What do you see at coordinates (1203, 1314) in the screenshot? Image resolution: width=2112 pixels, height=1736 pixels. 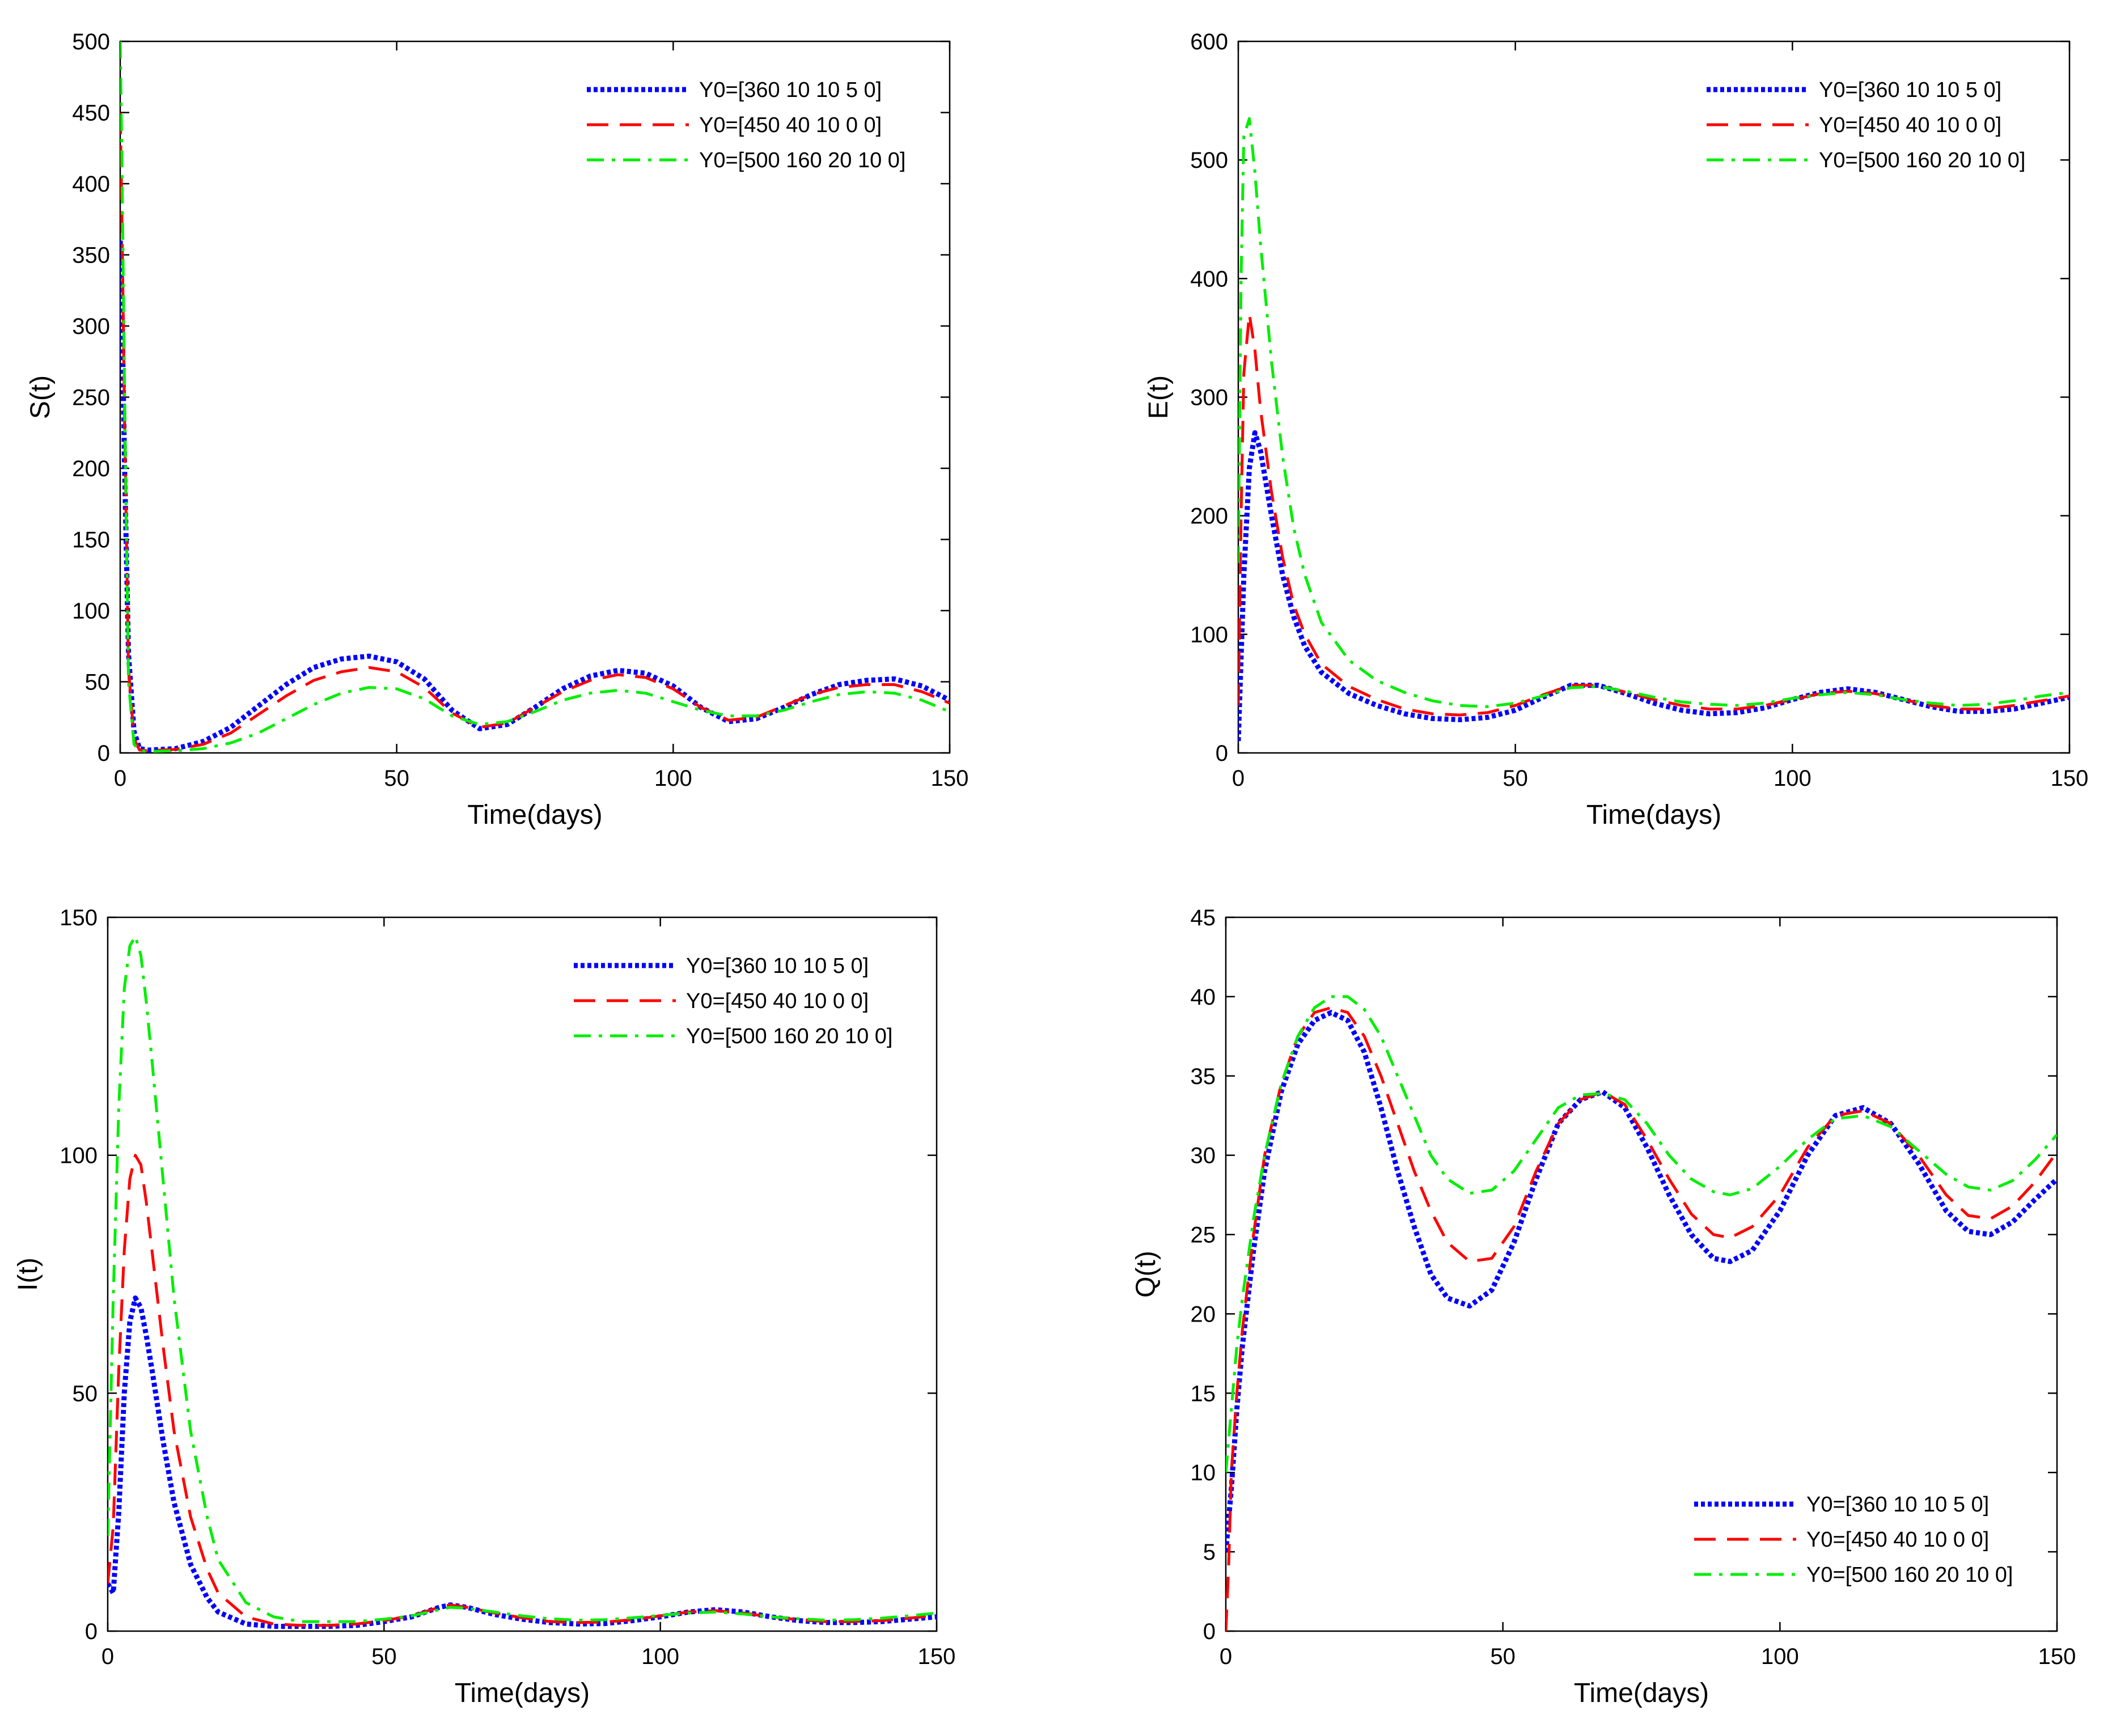 I see `y-tick-label: 20` at bounding box center [1203, 1314].